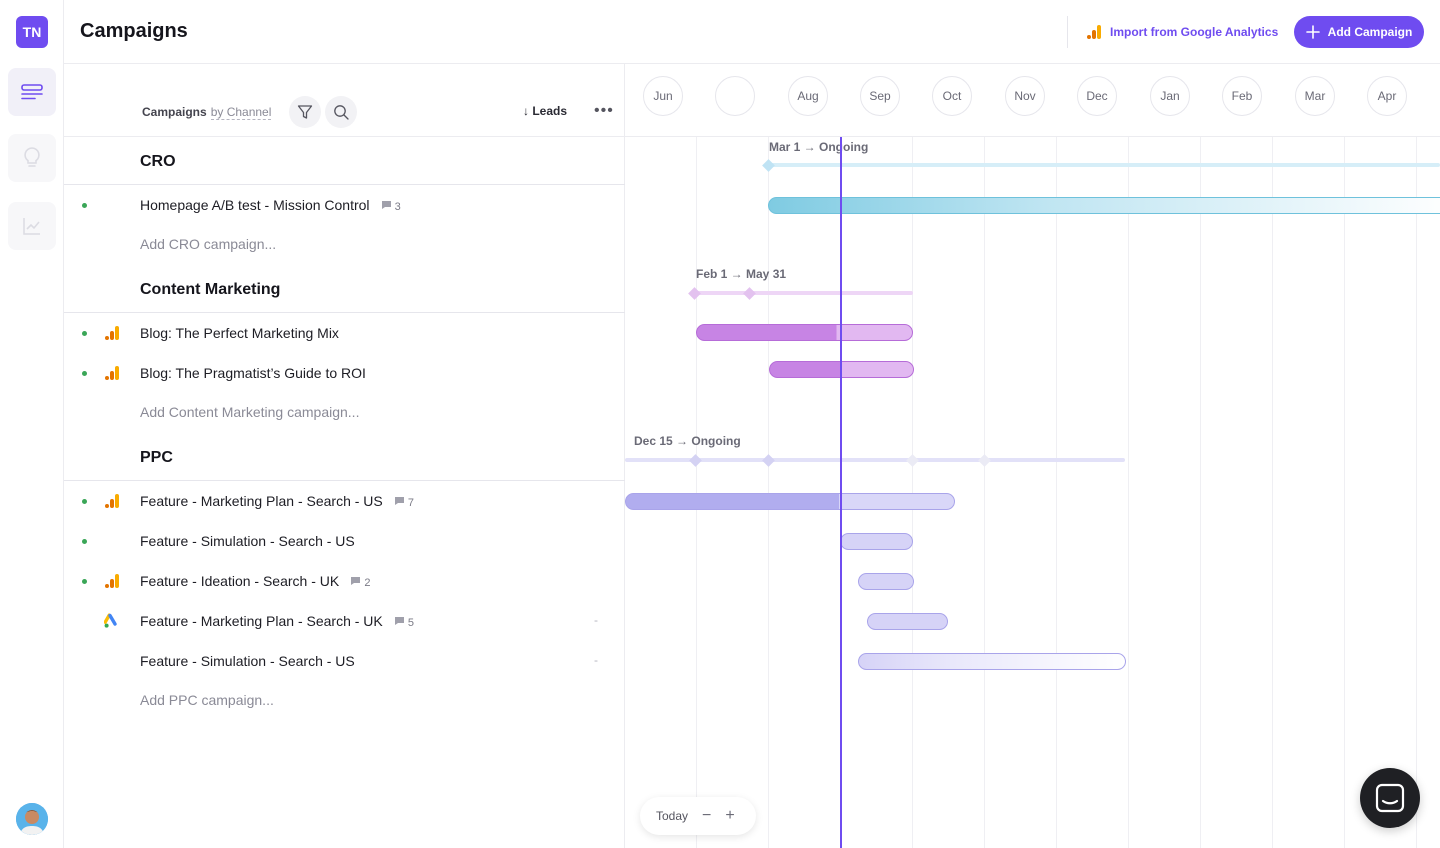 The image size is (1440, 848). I want to click on lightbulb-icon, so click(32, 157).